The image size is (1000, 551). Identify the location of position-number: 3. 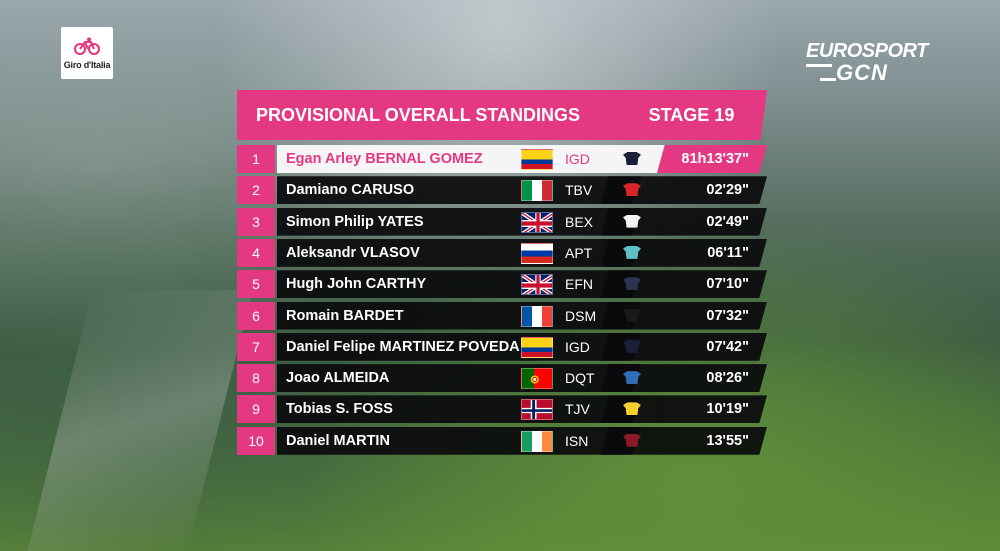
(256, 221).